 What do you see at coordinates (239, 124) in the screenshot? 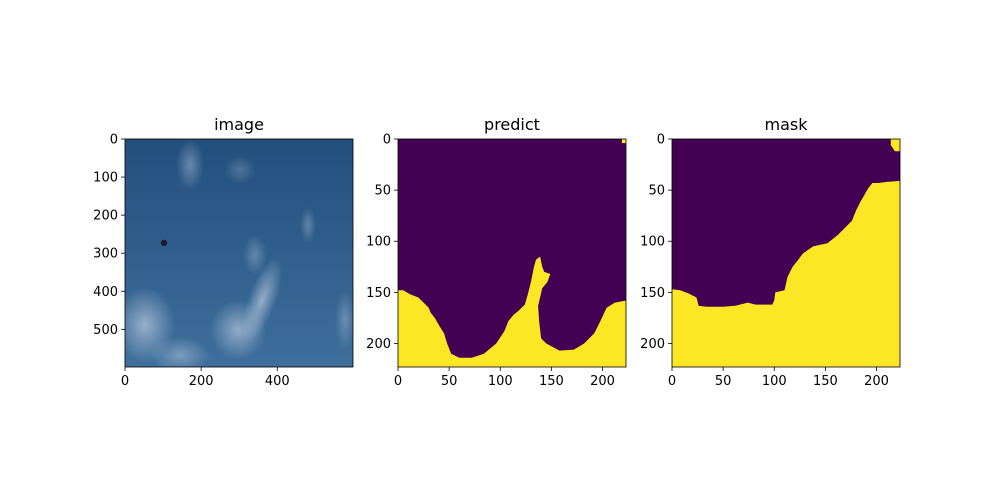
I see `panel-image-title: image` at bounding box center [239, 124].